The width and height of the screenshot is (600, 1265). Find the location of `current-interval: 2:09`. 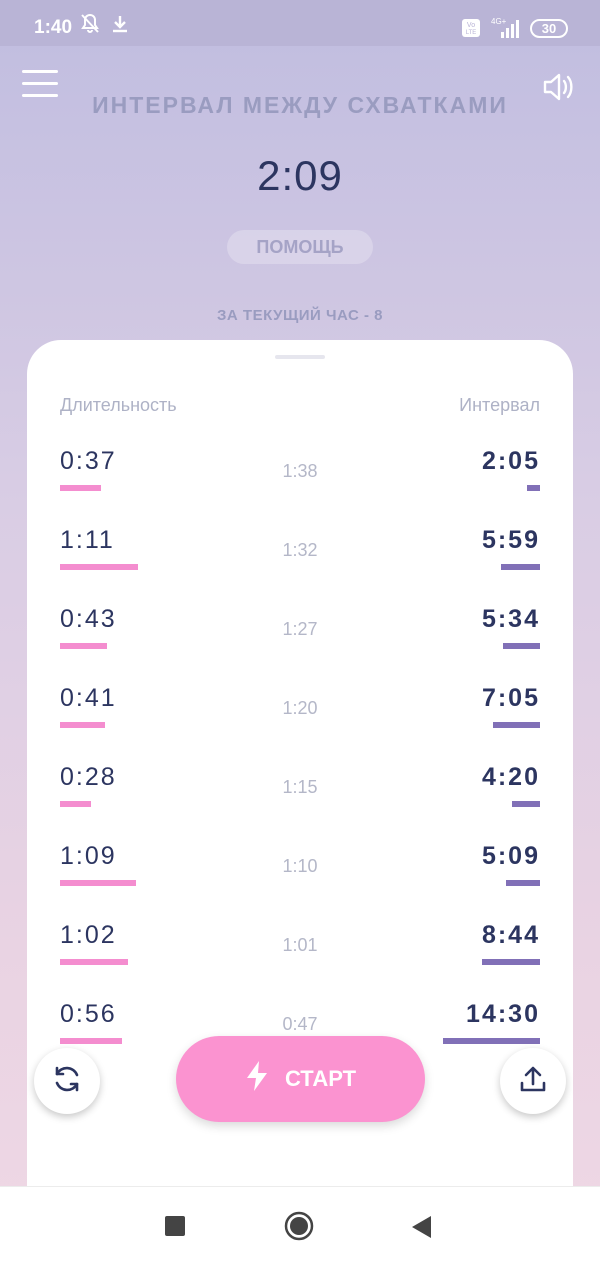

current-interval: 2:09 is located at coordinates (300, 175).